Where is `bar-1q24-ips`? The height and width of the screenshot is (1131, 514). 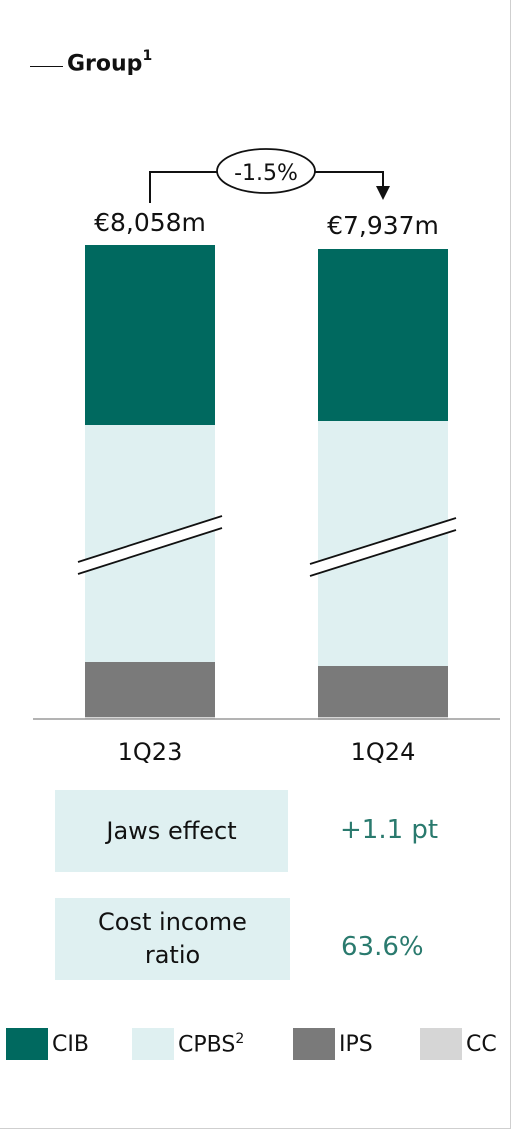 bar-1q24-ips is located at coordinates (383, 691).